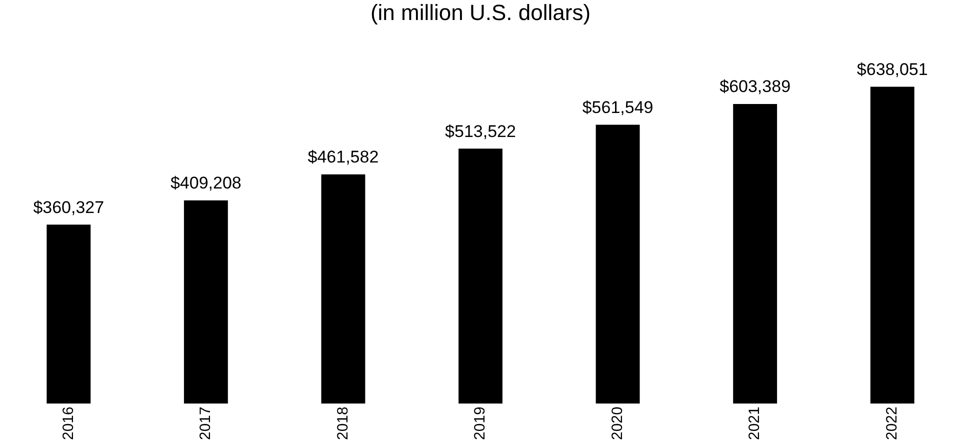 The height and width of the screenshot is (443, 961). I want to click on x-tick-label: 2020, so click(617, 423).